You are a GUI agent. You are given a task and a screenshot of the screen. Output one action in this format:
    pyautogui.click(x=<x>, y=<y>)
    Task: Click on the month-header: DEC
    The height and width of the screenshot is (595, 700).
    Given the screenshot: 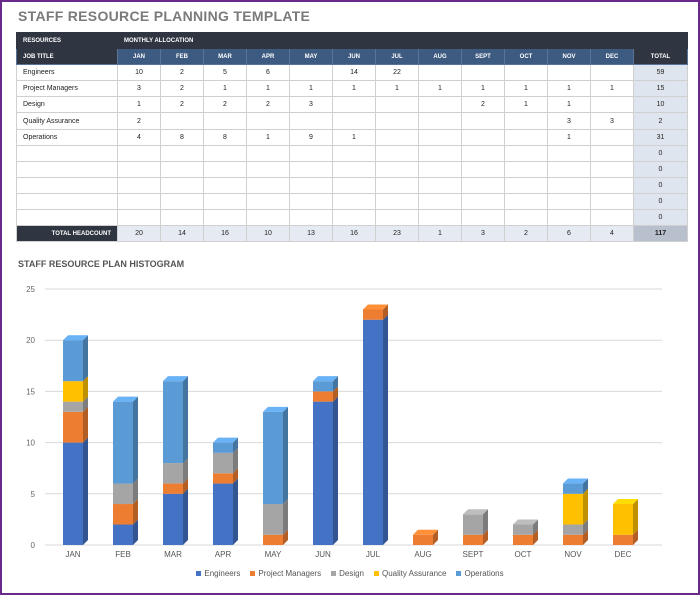 What is the action you would take?
    pyautogui.click(x=612, y=57)
    